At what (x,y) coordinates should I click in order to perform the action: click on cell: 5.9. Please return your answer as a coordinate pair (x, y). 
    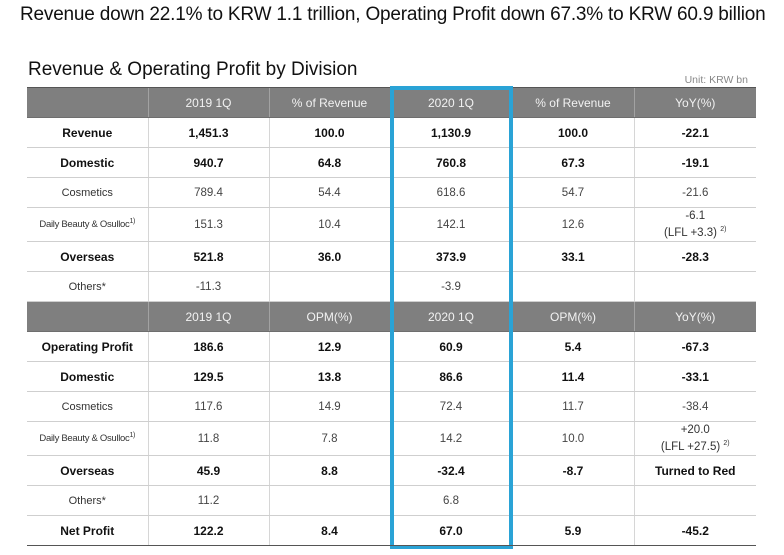
    Looking at the image, I should click on (573, 530).